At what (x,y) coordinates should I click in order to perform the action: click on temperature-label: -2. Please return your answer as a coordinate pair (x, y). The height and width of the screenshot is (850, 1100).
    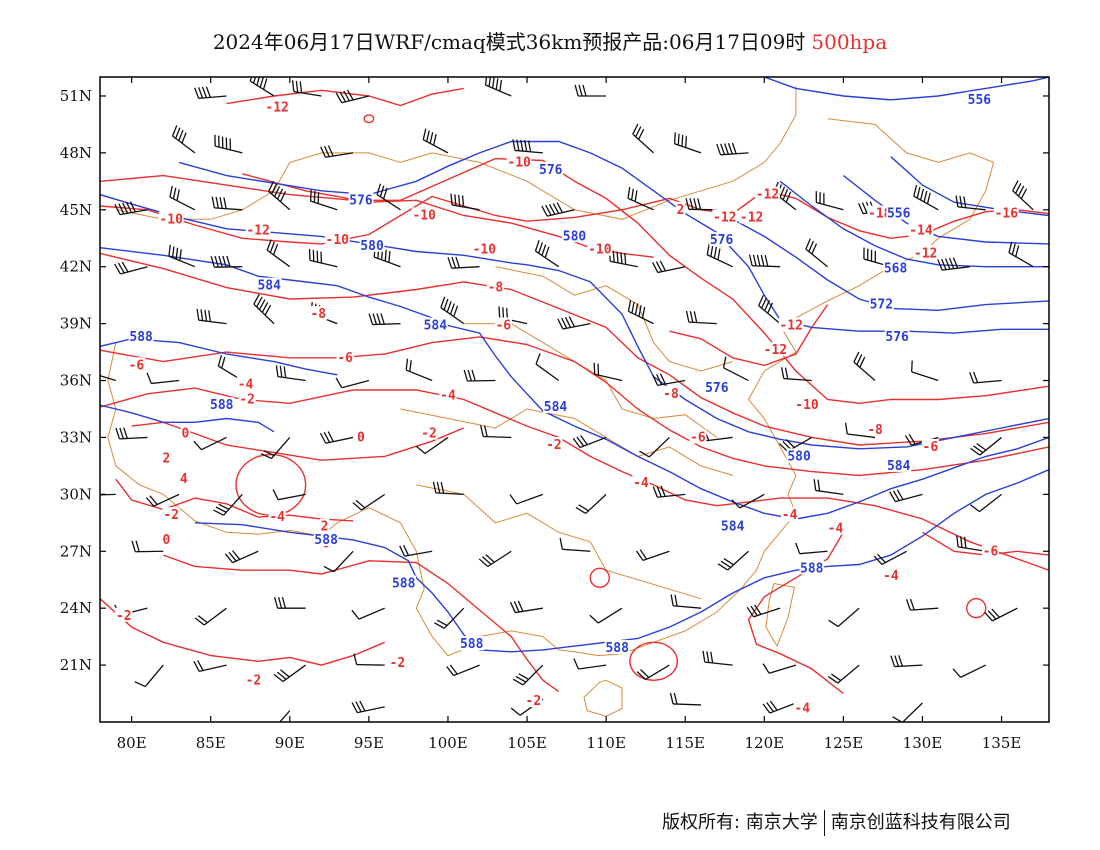
    Looking at the image, I should click on (247, 400).